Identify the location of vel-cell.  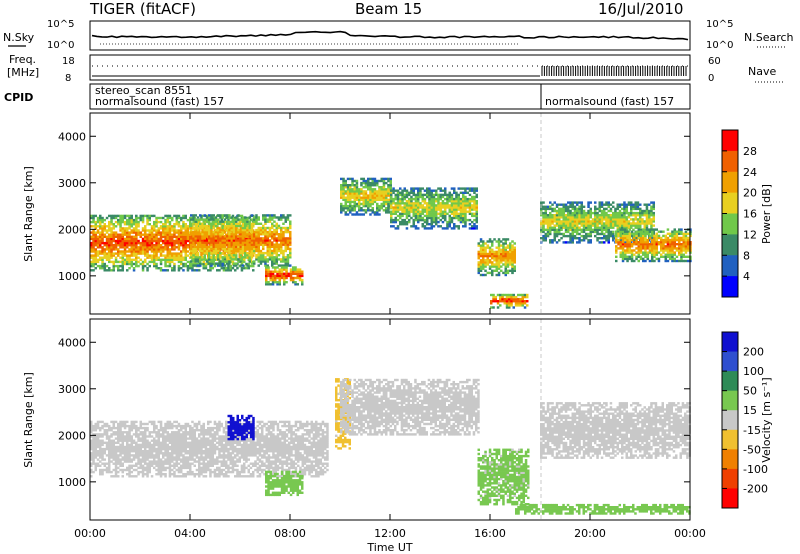
(95, 468).